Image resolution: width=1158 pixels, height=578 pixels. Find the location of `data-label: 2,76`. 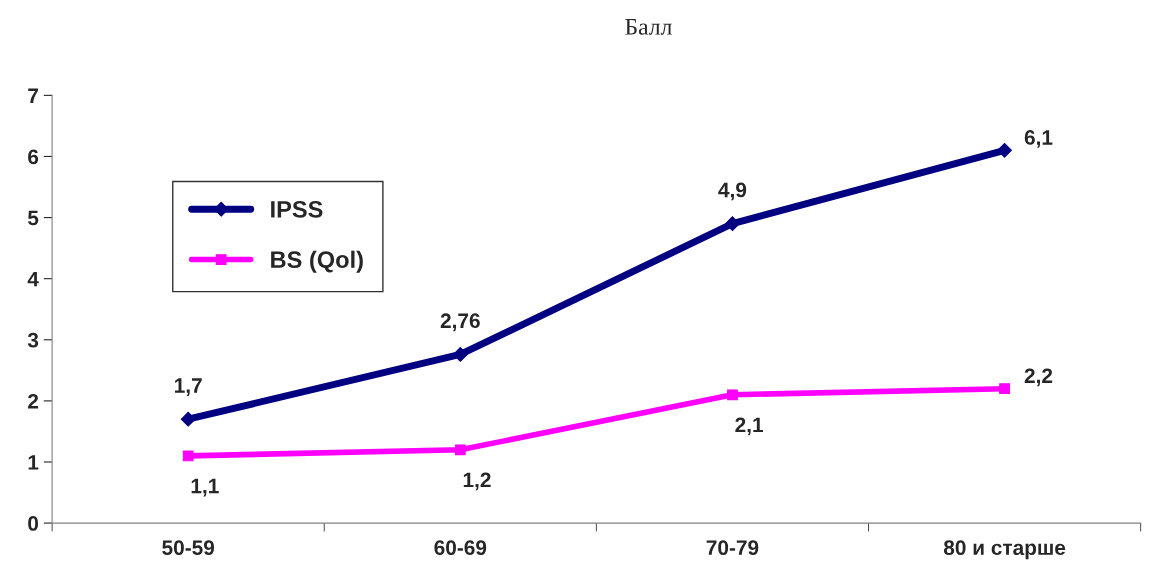

data-label: 2,76 is located at coordinates (460, 322).